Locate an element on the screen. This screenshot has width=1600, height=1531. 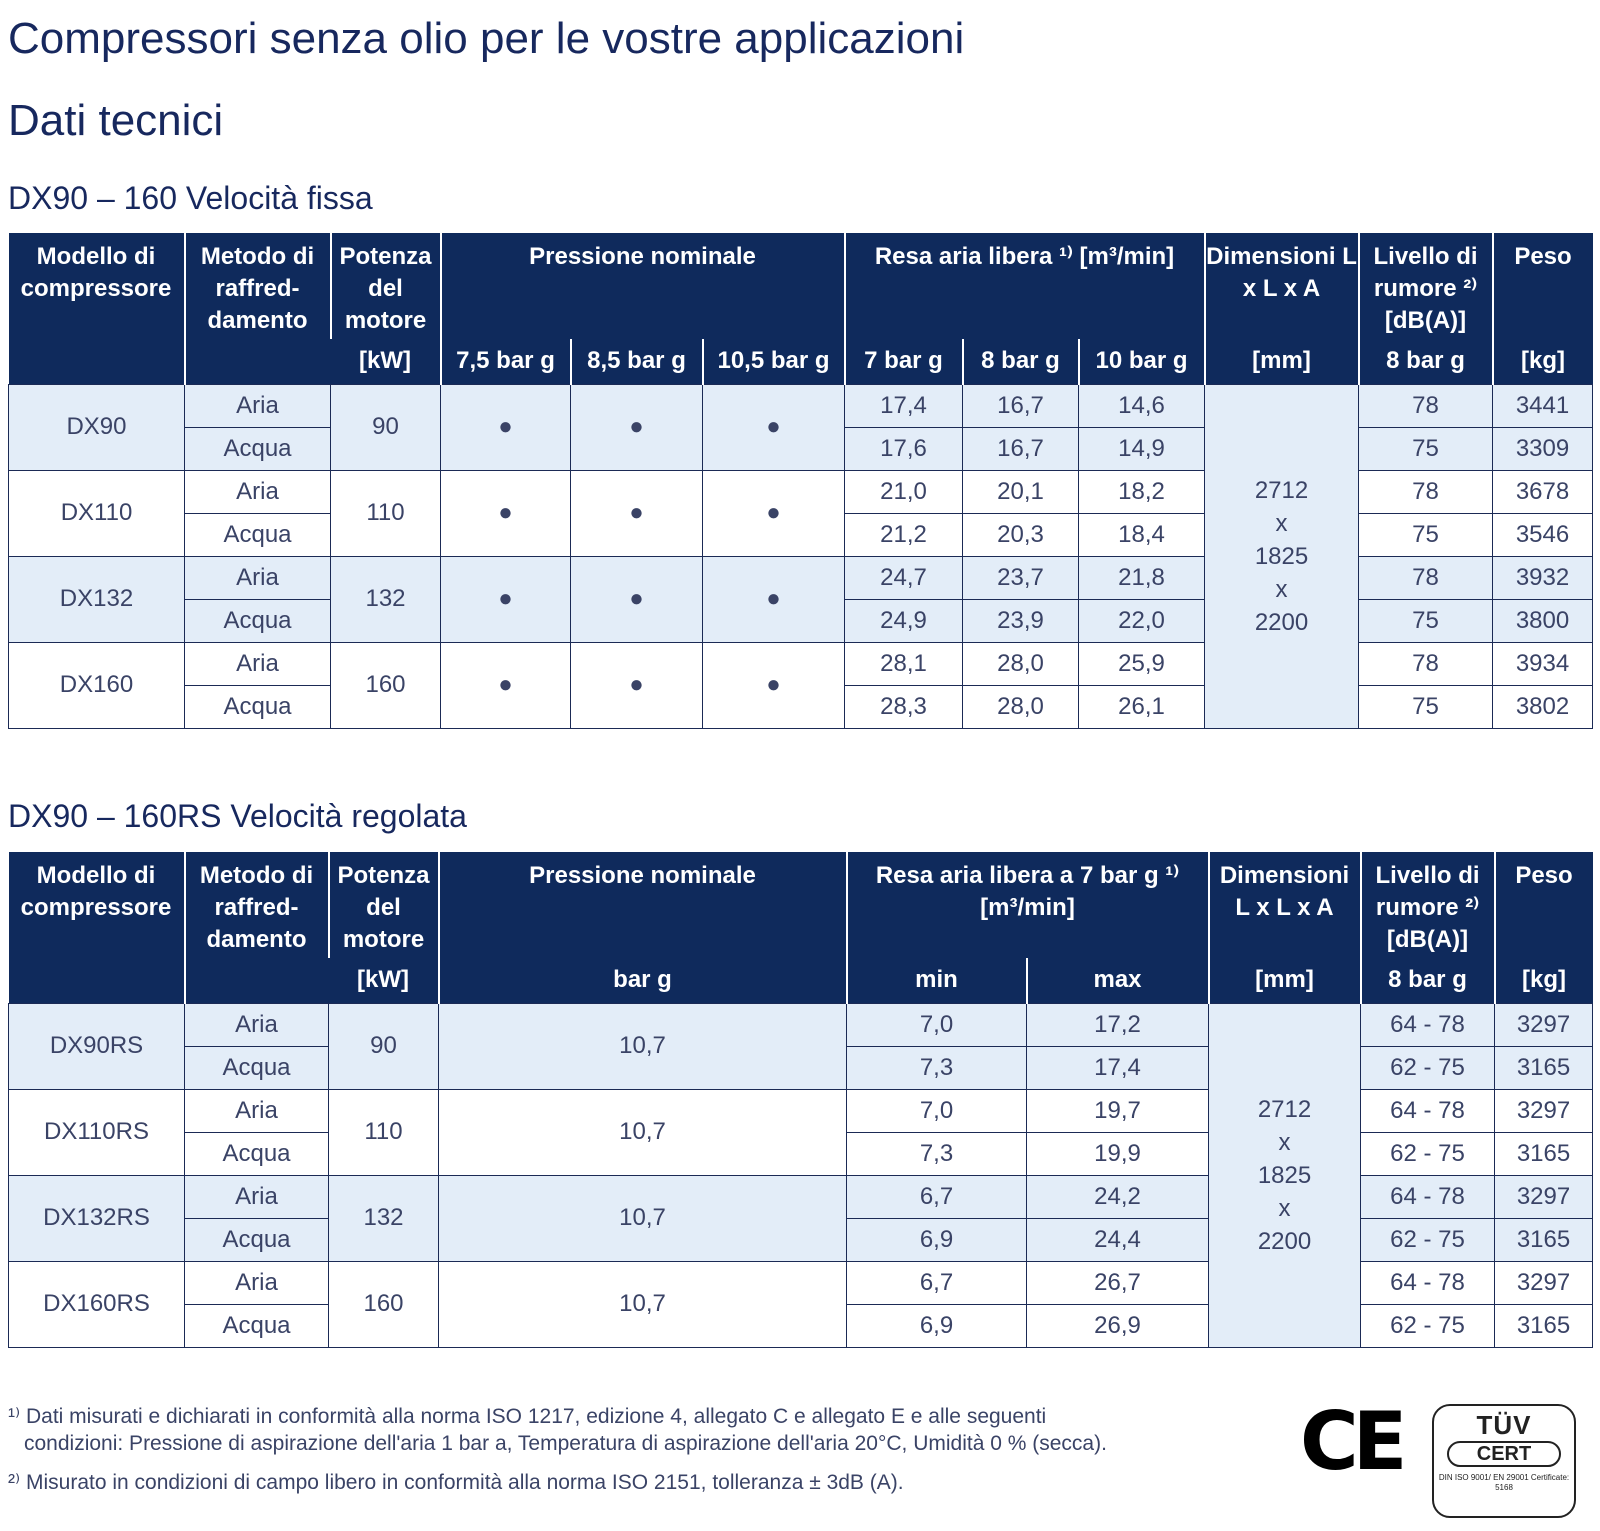
table1-heading: DX90 – 160 Velocità fissa is located at coordinates (190, 198).